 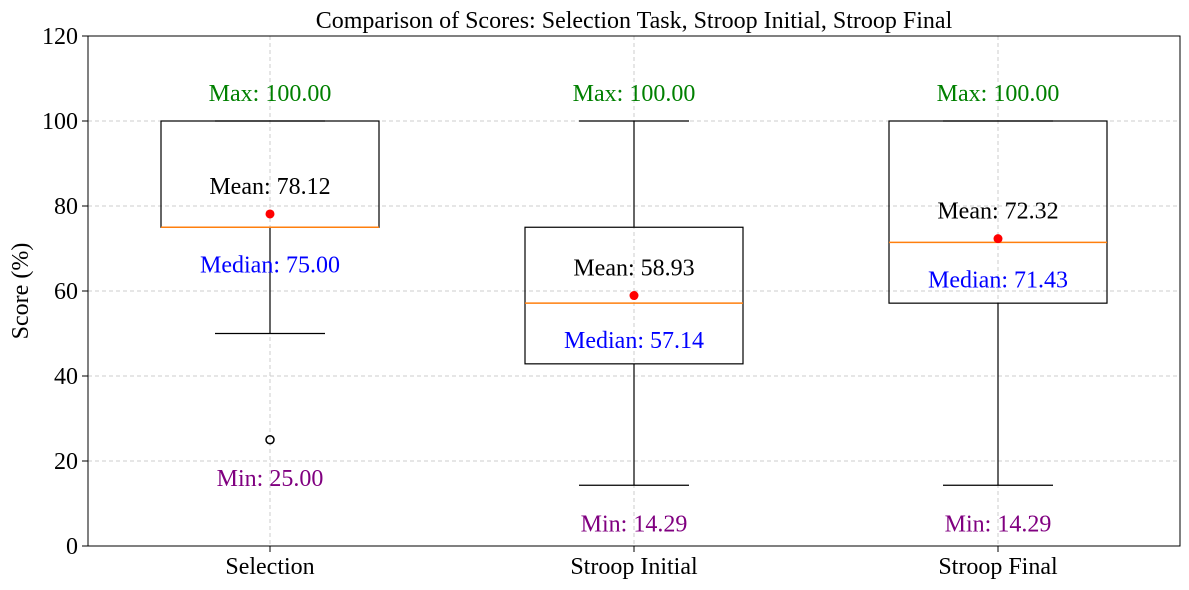 I want to click on y-tick-label: 60, so click(x=66, y=292).